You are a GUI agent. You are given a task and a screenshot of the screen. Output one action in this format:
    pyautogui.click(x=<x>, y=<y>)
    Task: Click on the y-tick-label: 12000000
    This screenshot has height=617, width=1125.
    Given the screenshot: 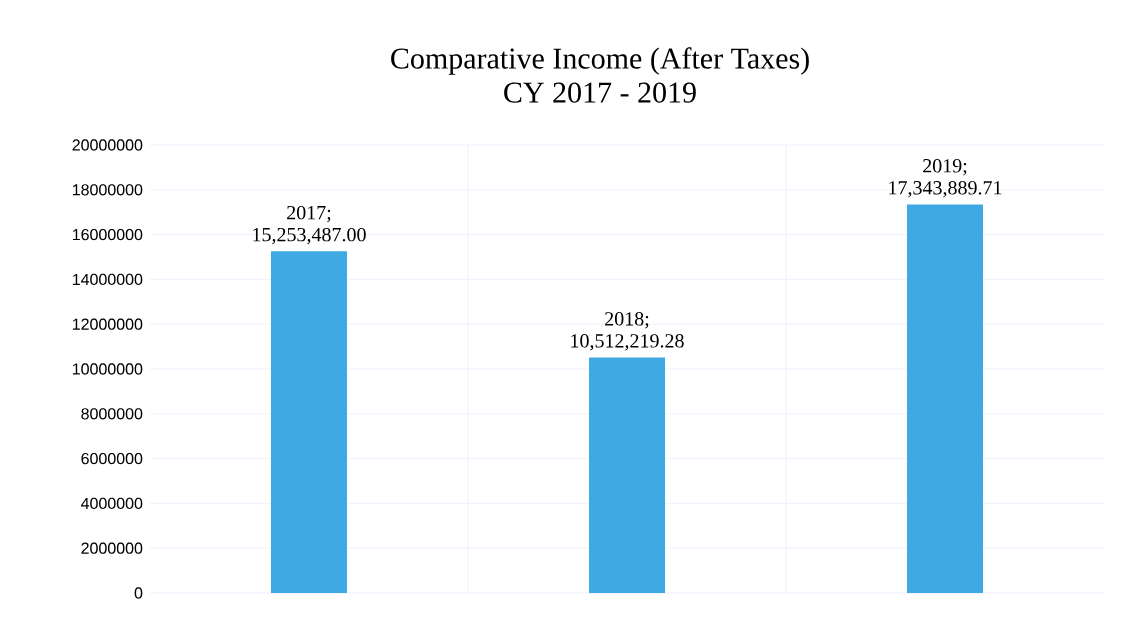 What is the action you would take?
    pyautogui.click(x=107, y=324)
    